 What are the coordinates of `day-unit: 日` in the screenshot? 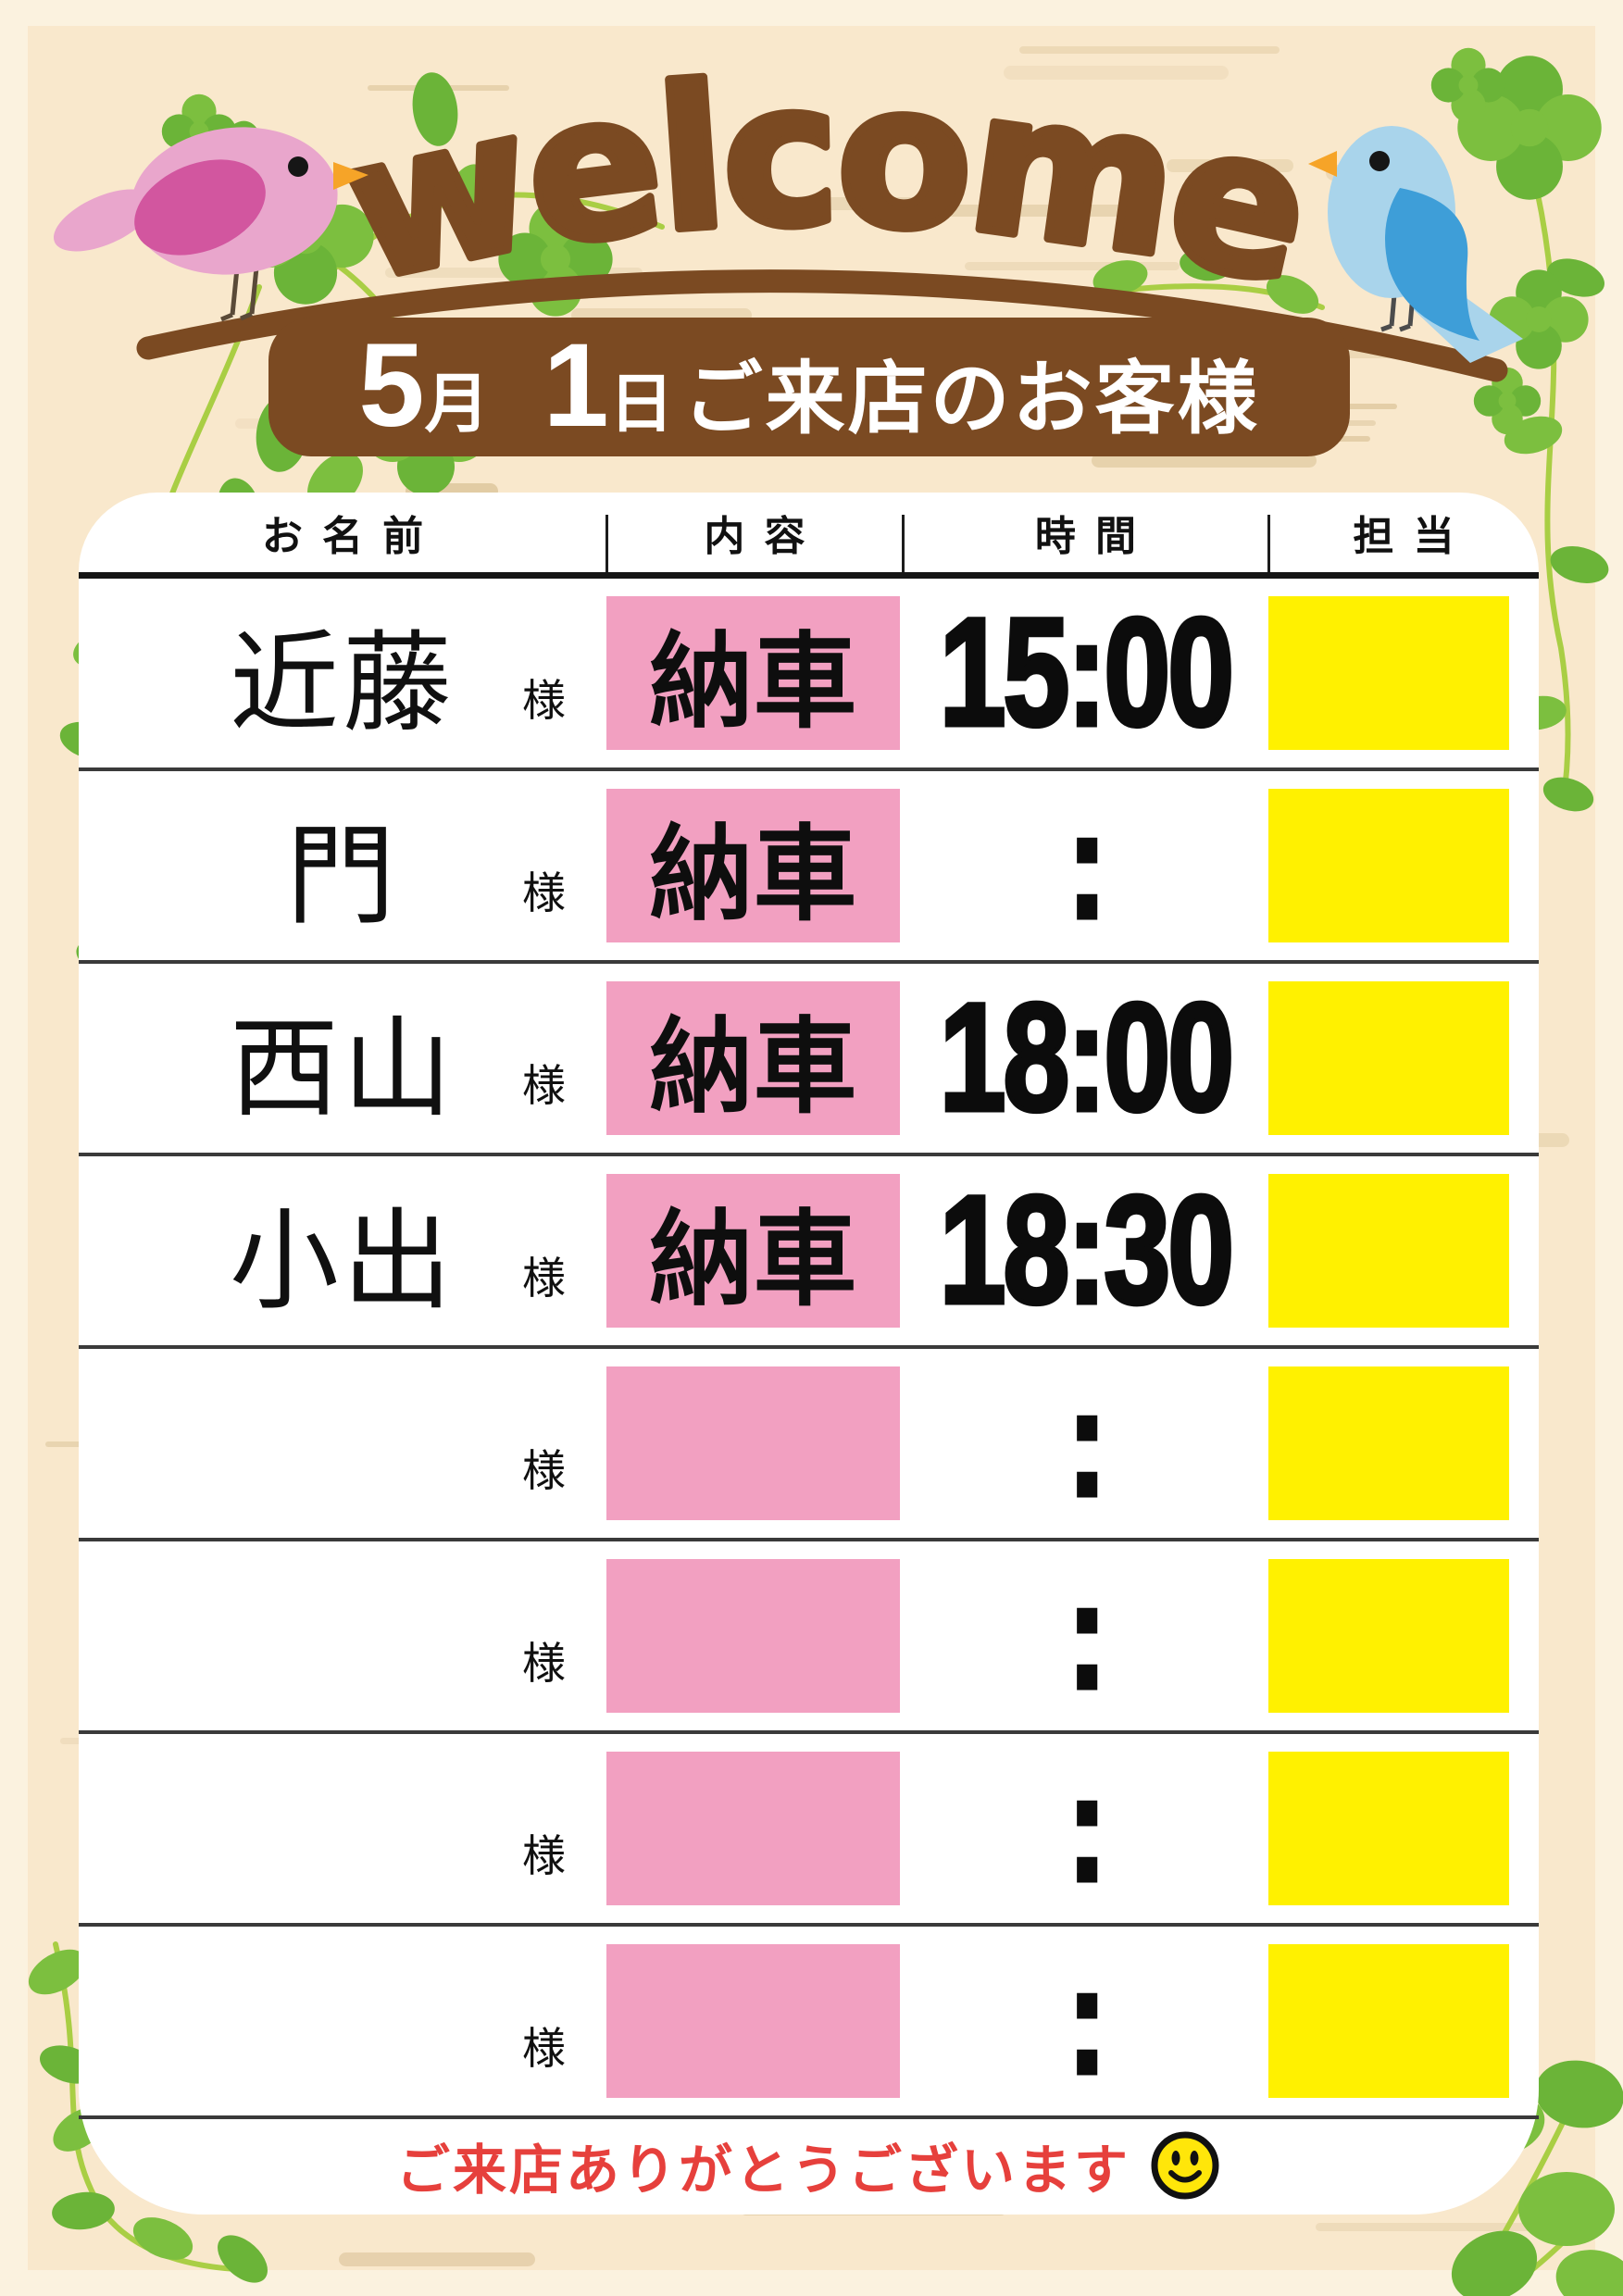 It's located at (641, 404).